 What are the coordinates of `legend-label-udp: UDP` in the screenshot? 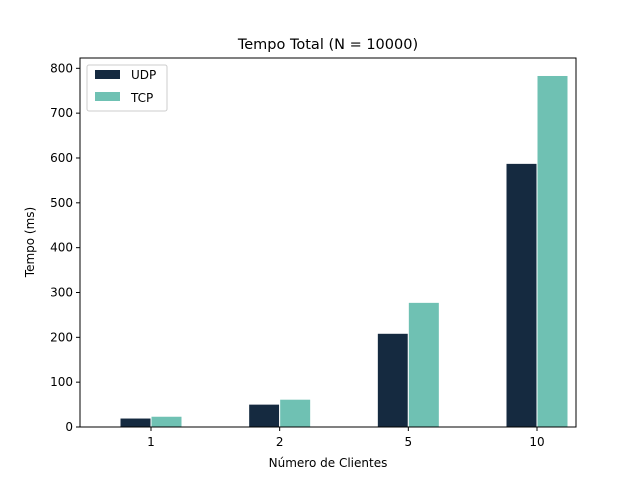 It's located at (143, 75).